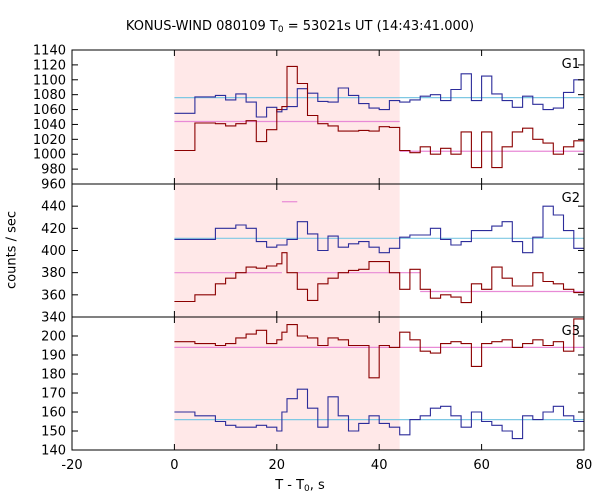  What do you see at coordinates (379, 348) in the screenshot?
I see `series-red-g3` at bounding box center [379, 348].